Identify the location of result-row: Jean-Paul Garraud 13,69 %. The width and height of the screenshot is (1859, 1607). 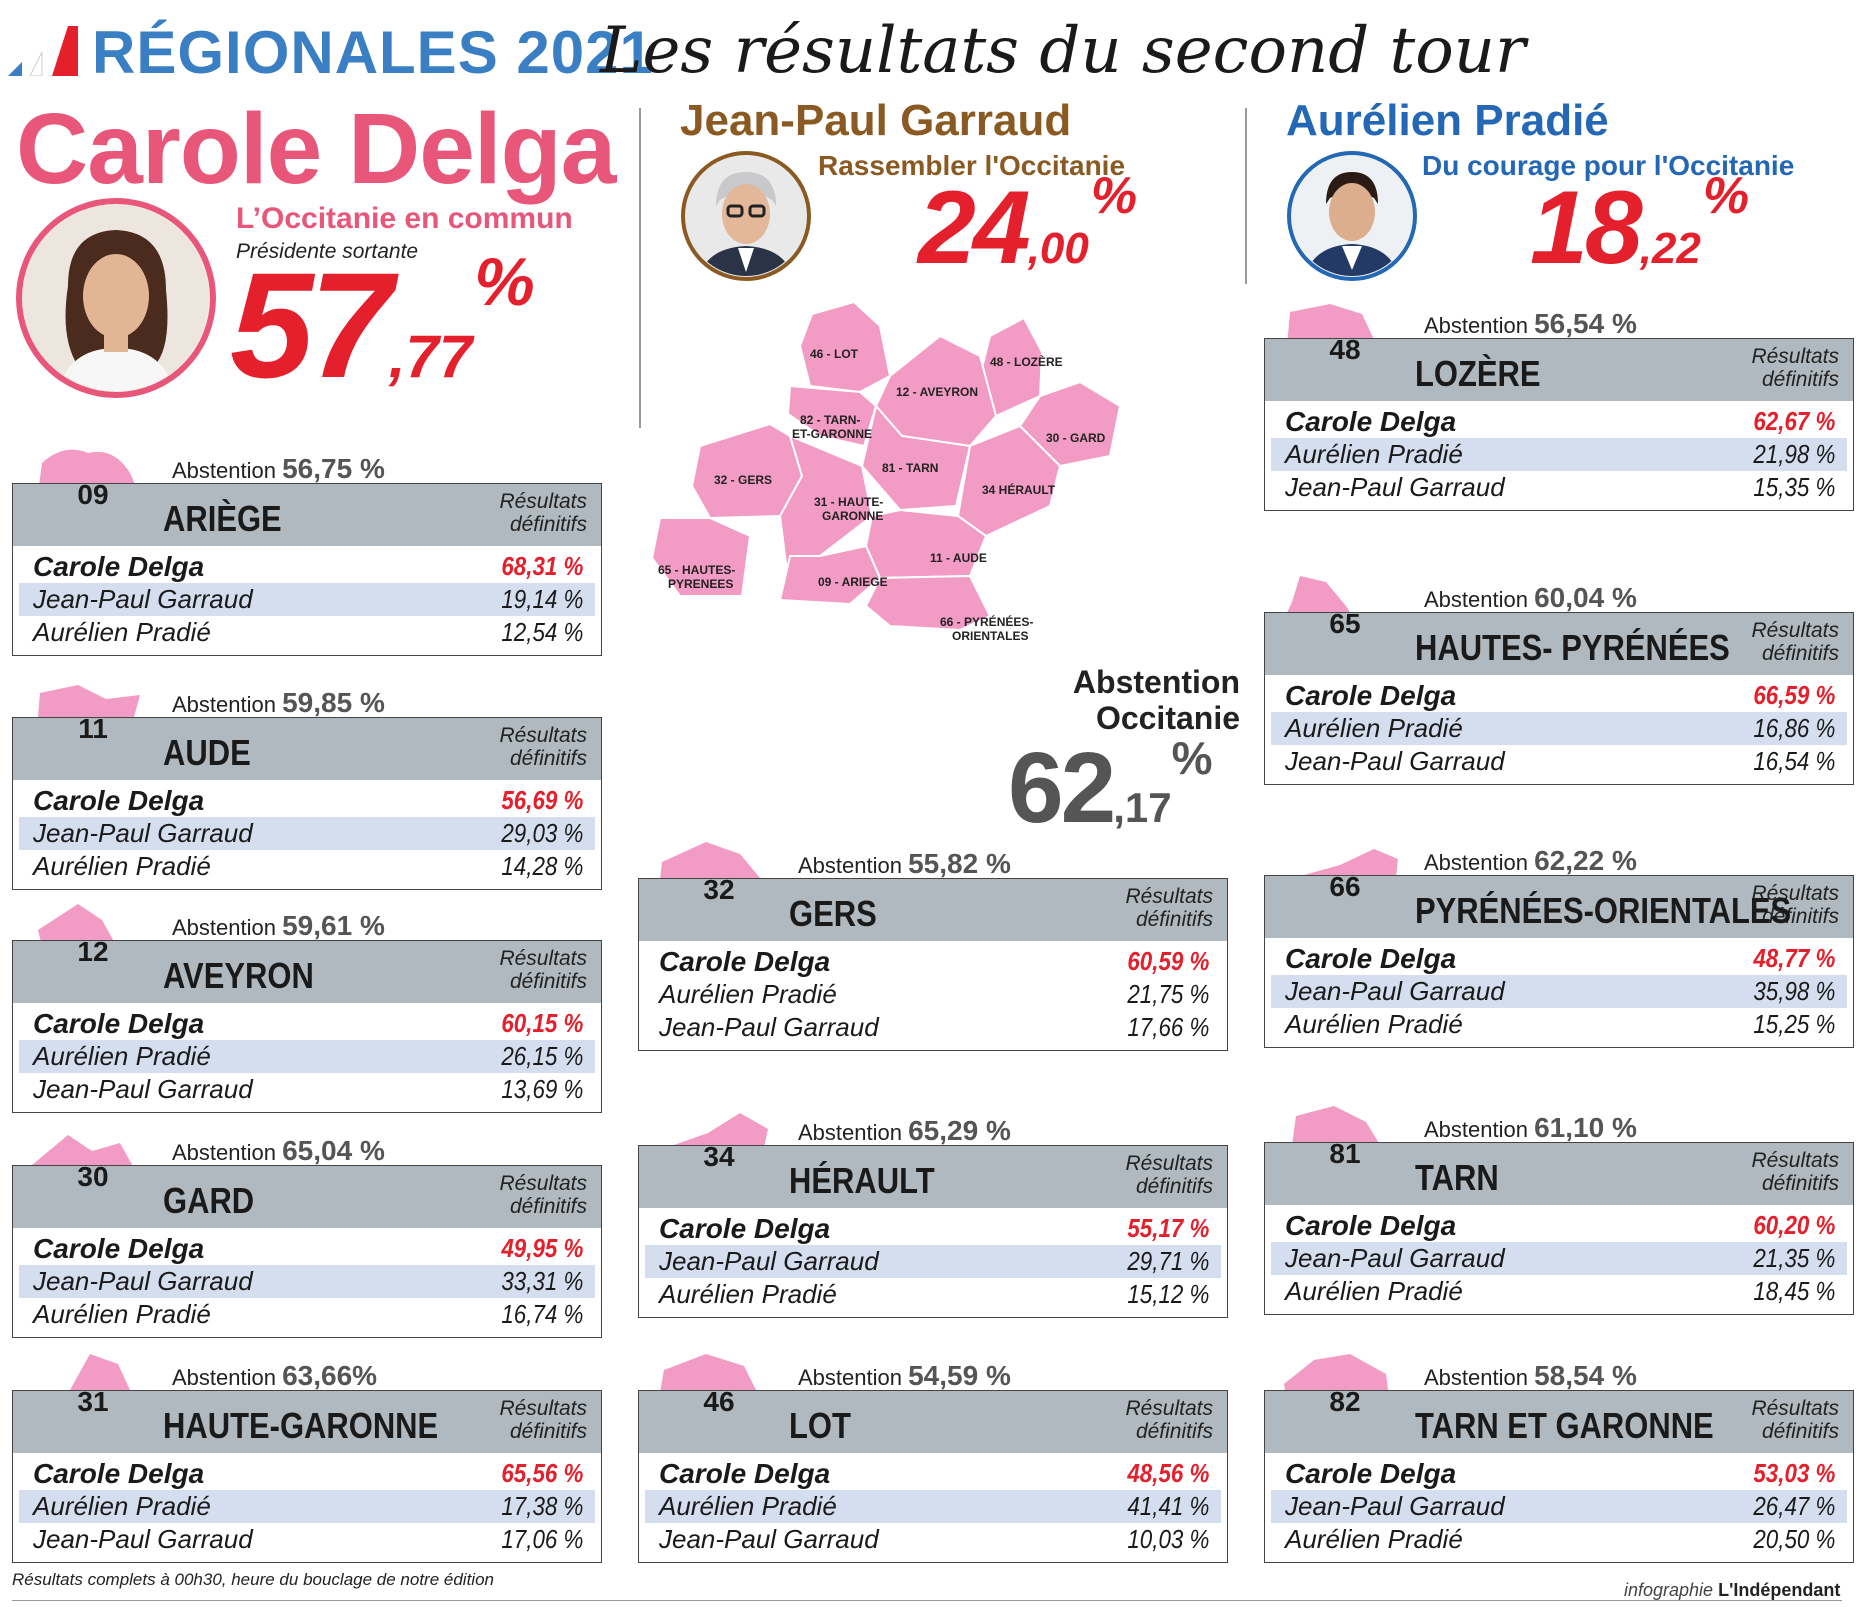
(307, 1089).